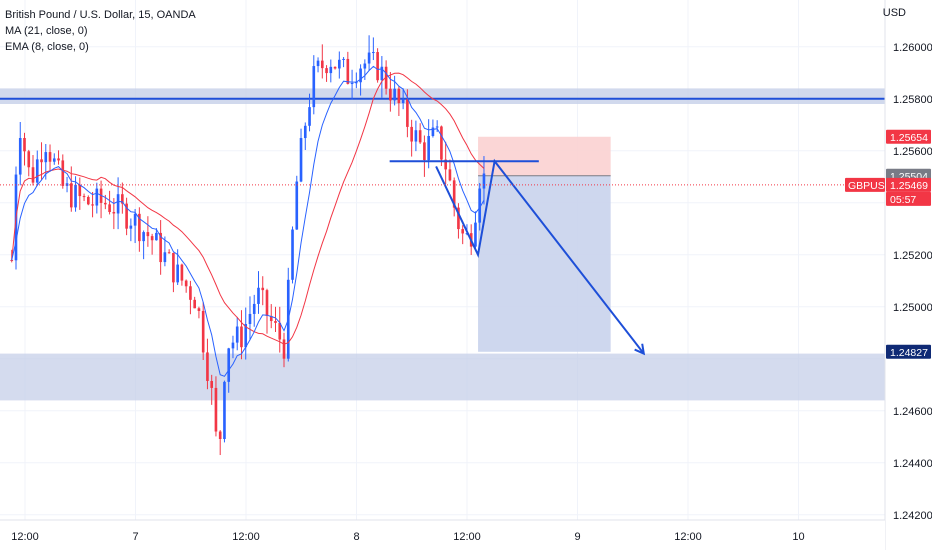 The height and width of the screenshot is (555, 932). Describe the element at coordinates (912, 412) in the screenshot. I see `y-tick-label: 1.24600` at that location.